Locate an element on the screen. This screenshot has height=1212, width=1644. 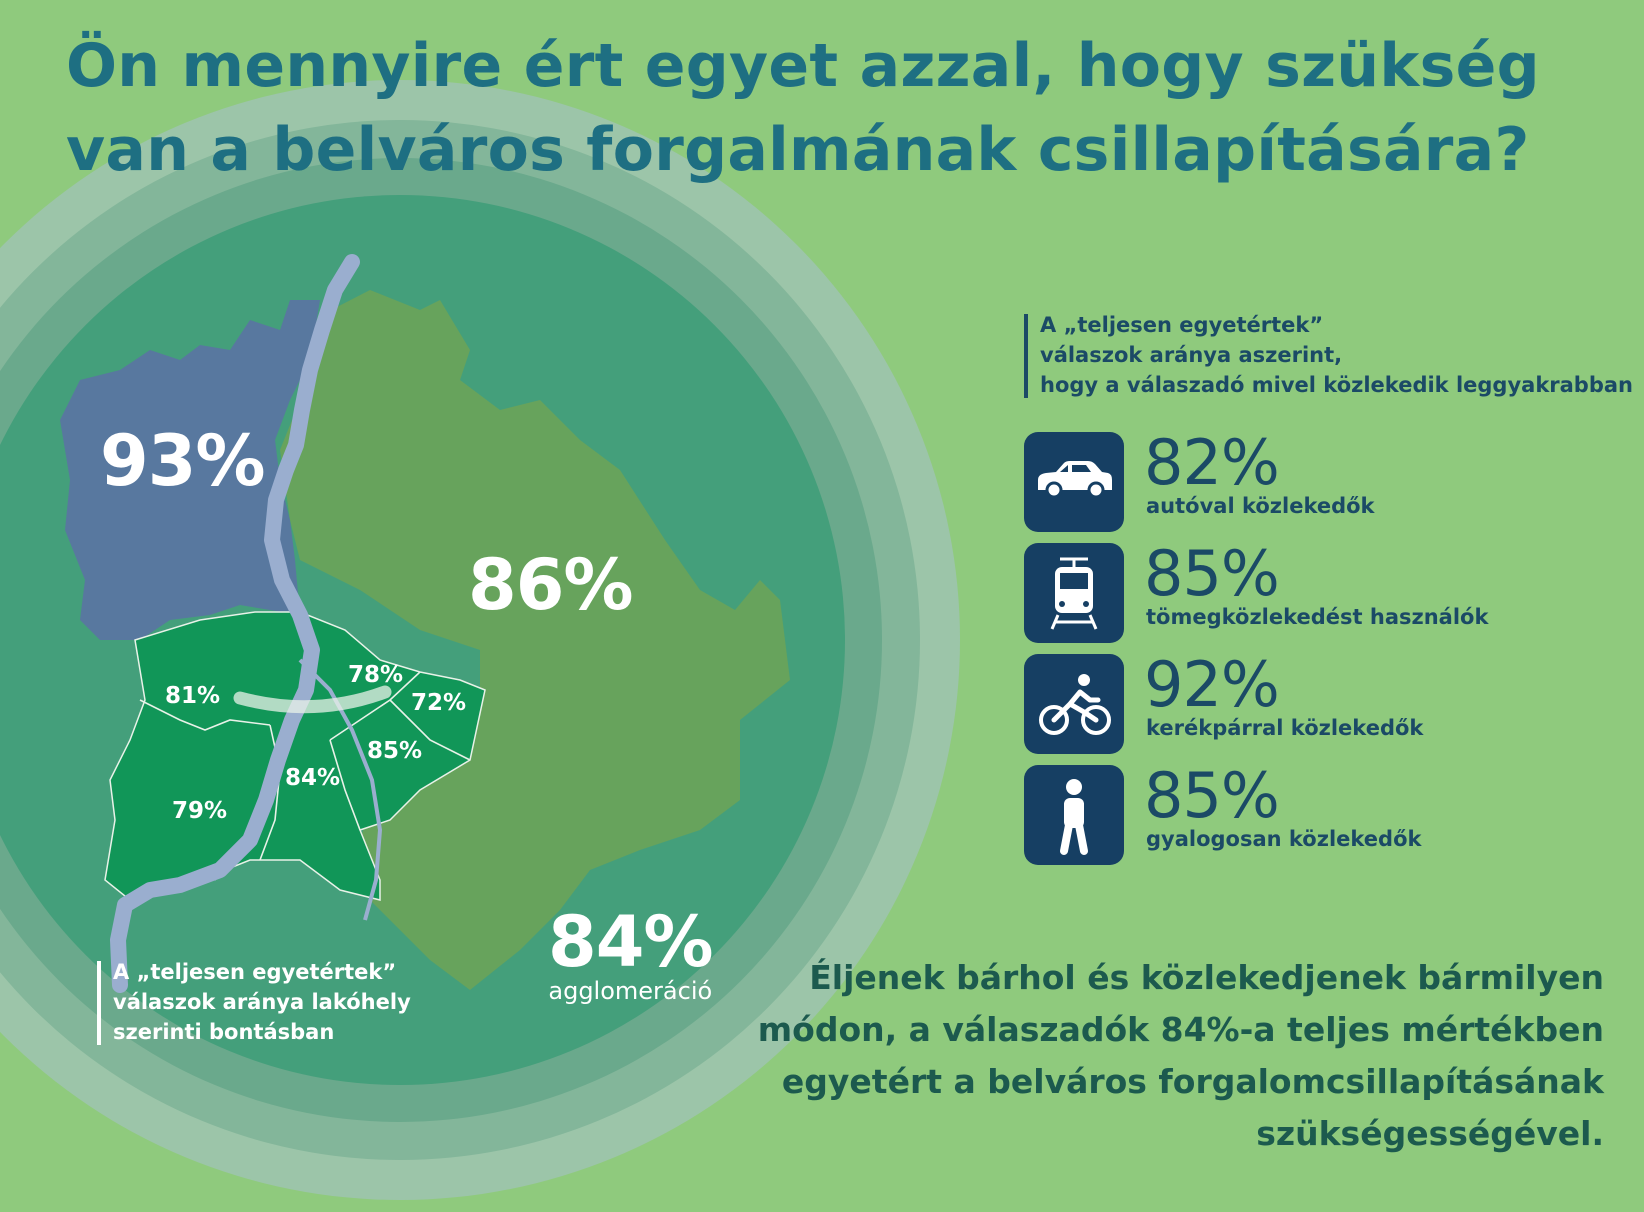
label-csepel-north: 84% is located at coordinates (313, 778).